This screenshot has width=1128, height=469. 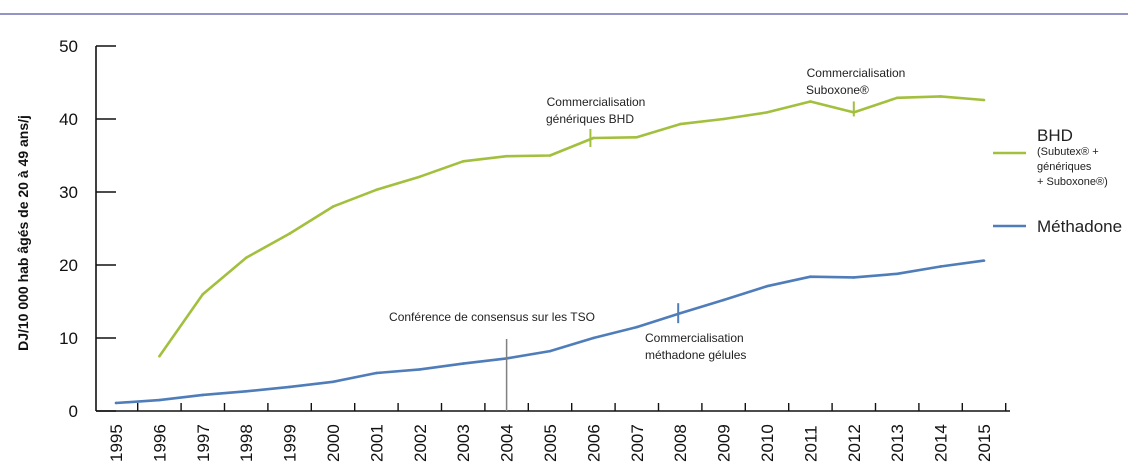 What do you see at coordinates (590, 119) in the screenshot?
I see `annotation-generiques-line2: génériques BHD` at bounding box center [590, 119].